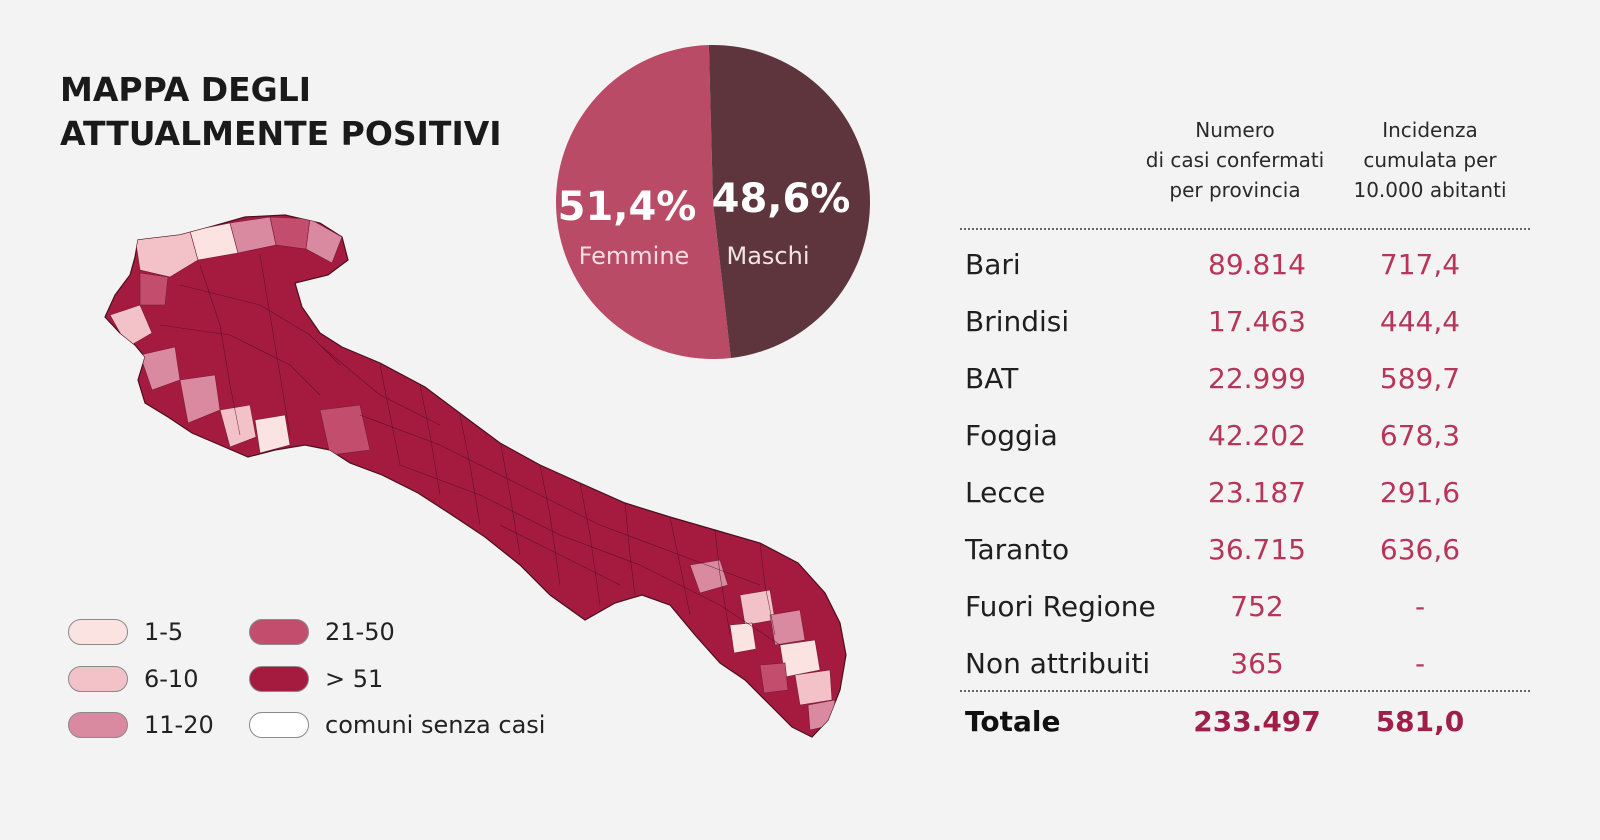  I want to click on incidence-value: 636,6, so click(1420, 549).